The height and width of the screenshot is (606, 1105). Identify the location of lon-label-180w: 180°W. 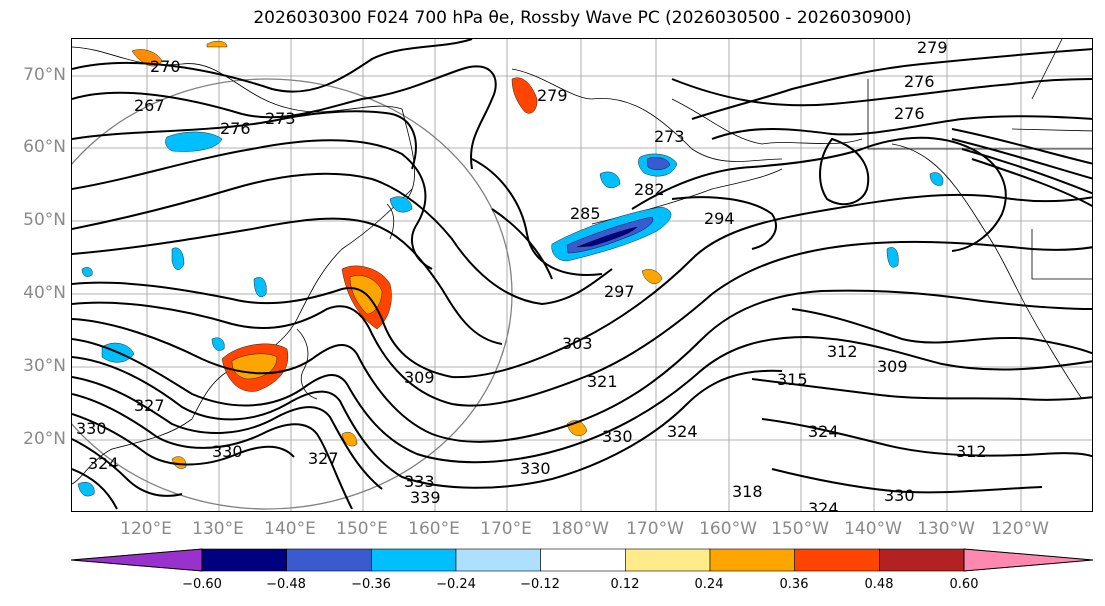
(580, 529).